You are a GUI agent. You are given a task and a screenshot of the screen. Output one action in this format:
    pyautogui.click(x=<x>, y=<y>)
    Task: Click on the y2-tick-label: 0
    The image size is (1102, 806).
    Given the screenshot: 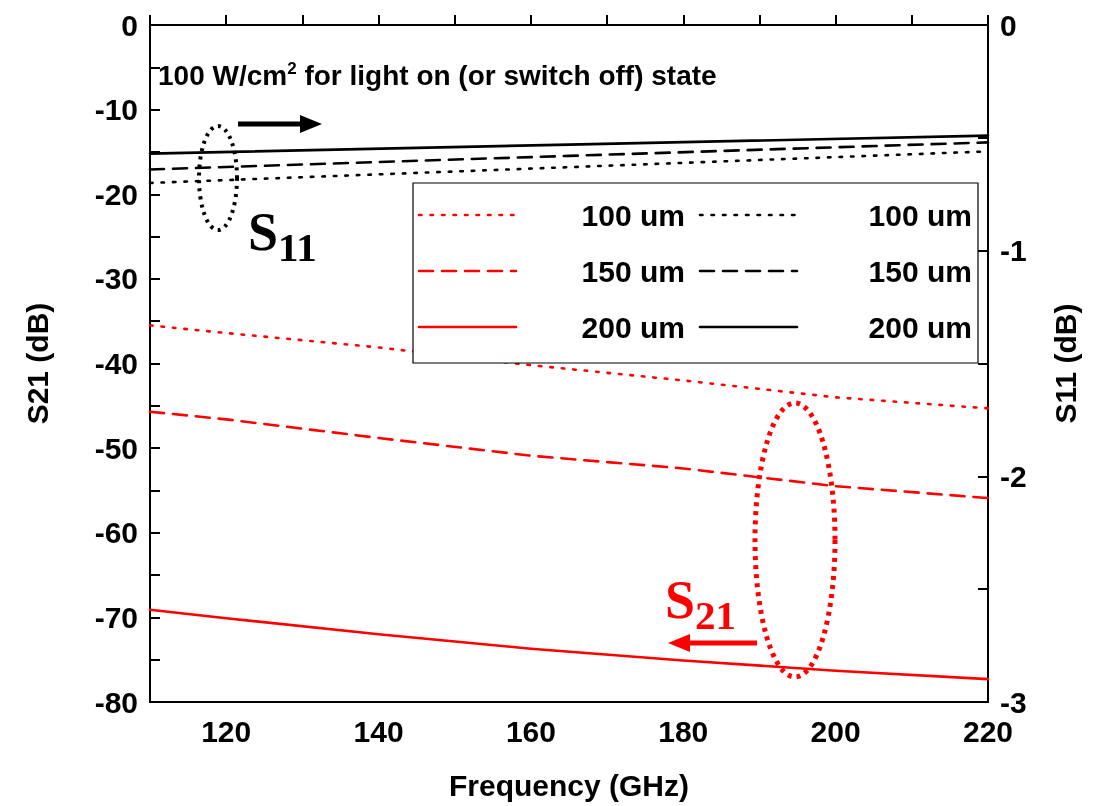 What is the action you would take?
    pyautogui.click(x=1008, y=25)
    